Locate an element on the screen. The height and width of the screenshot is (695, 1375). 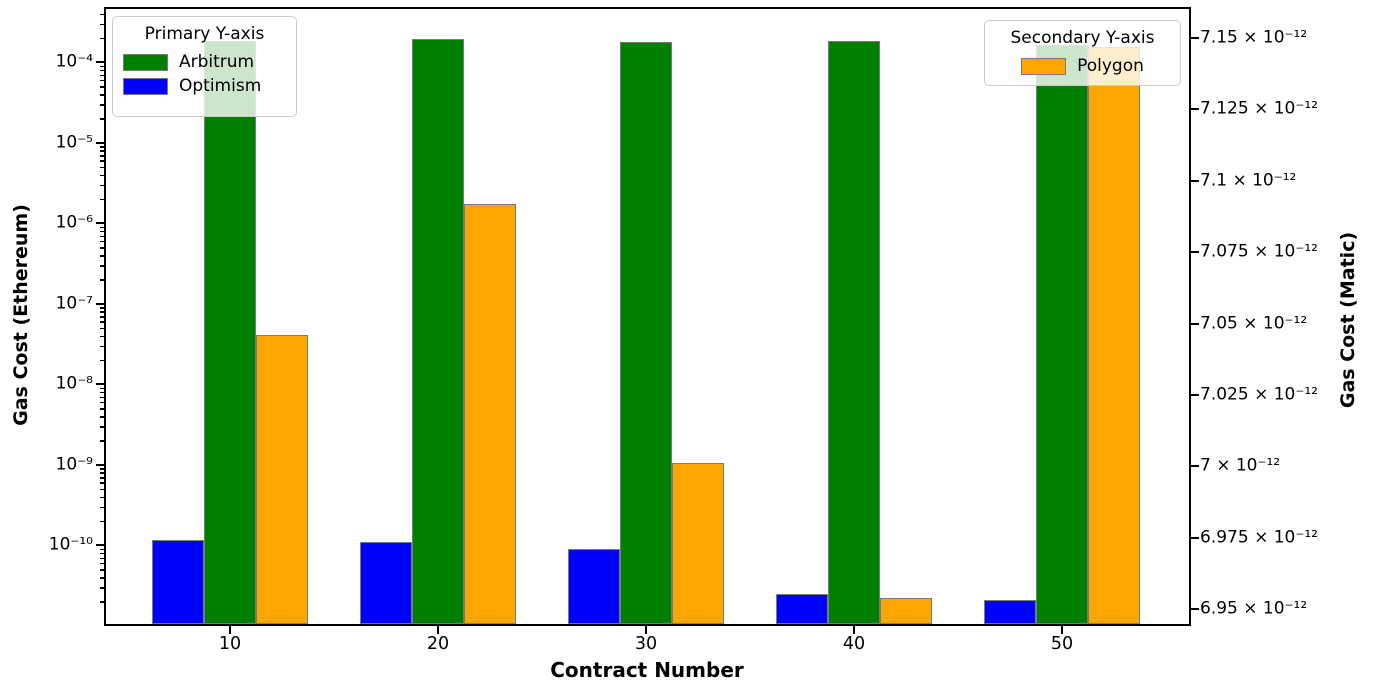
legend-primary: Primary Y-axis Arbitrum Optimism is located at coordinates (204, 66).